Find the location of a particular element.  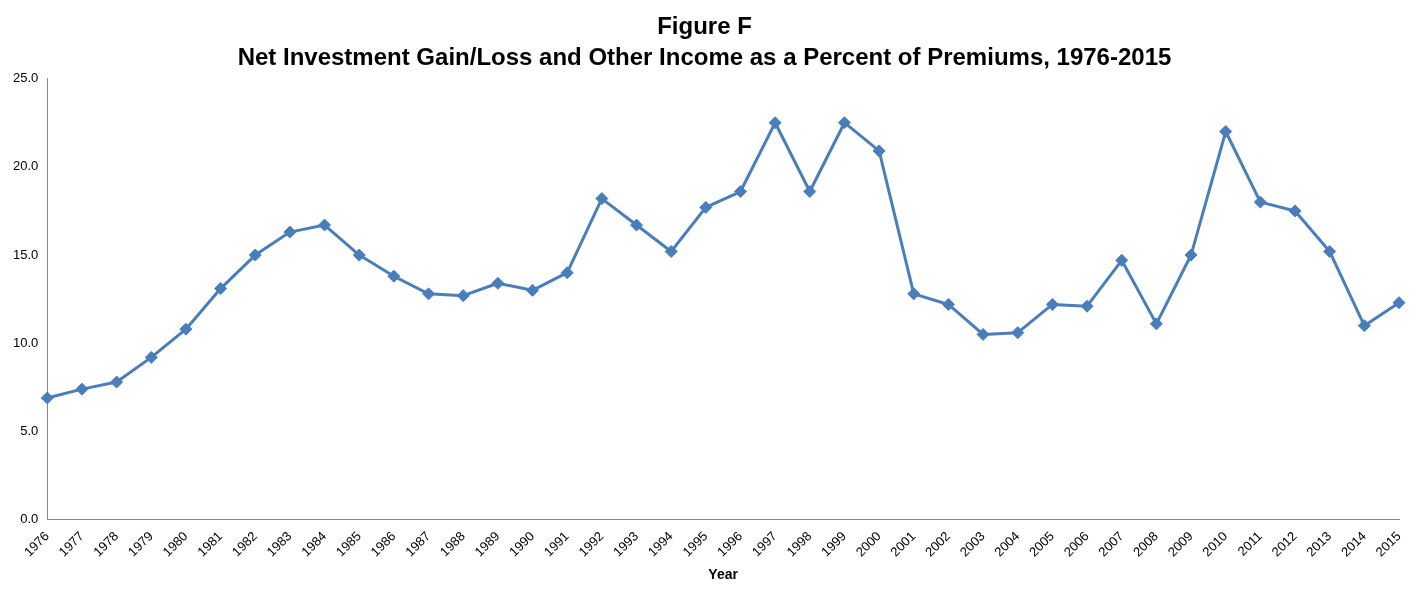

chart-title: Figure F is located at coordinates (704, 26).